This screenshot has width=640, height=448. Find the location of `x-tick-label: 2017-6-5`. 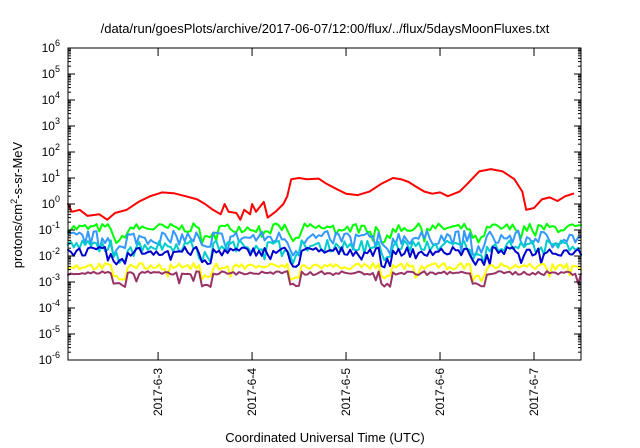

x-tick-label: 2017-6-5 is located at coordinates (346, 392).